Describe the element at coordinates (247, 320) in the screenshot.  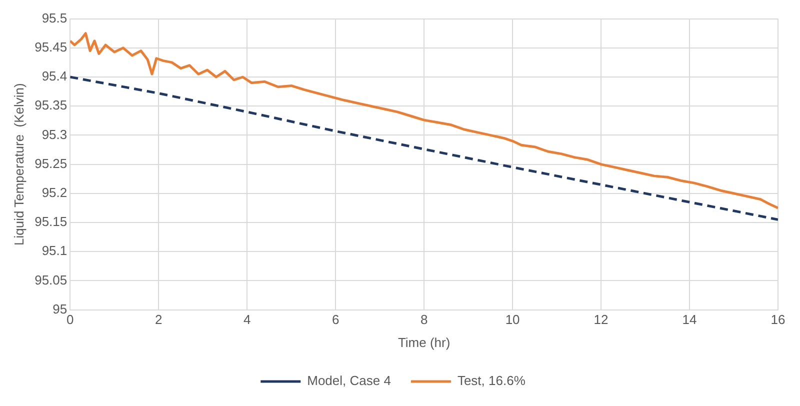
I see `x-tick-label: 4` at that location.